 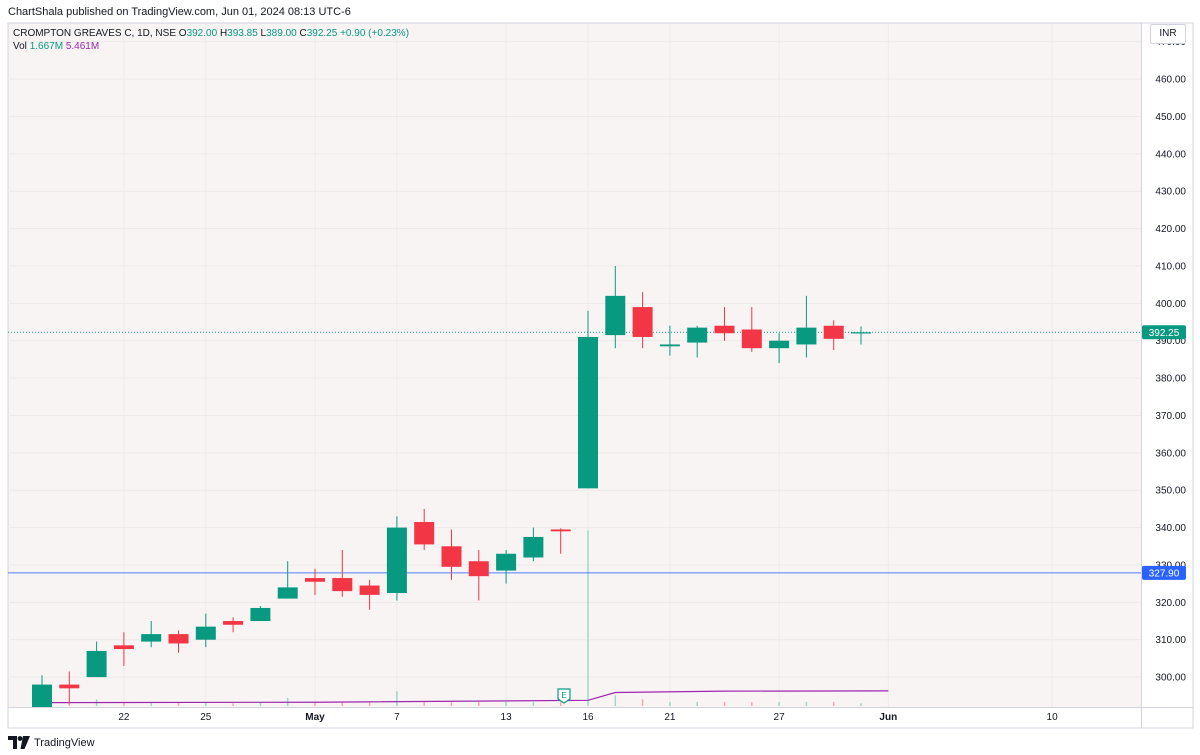 I want to click on change-value: +0.90 (+0.23%), so click(x=375, y=33).